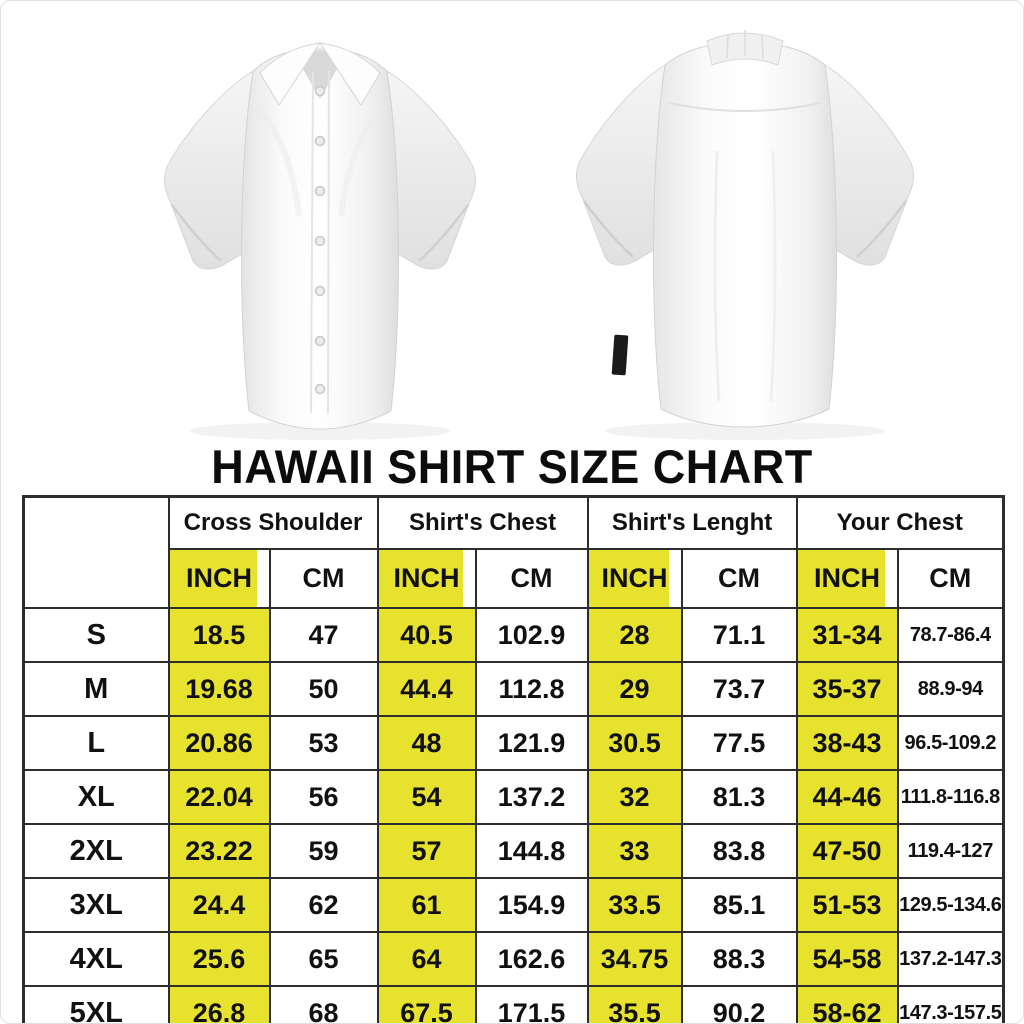  What do you see at coordinates (634, 635) in the screenshot?
I see `value-cell: 28` at bounding box center [634, 635].